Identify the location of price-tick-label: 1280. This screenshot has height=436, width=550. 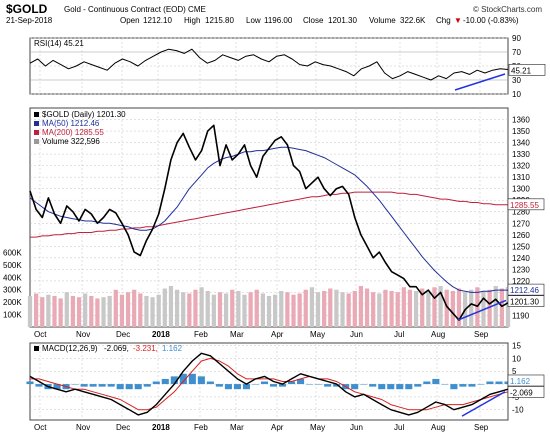
(521, 212).